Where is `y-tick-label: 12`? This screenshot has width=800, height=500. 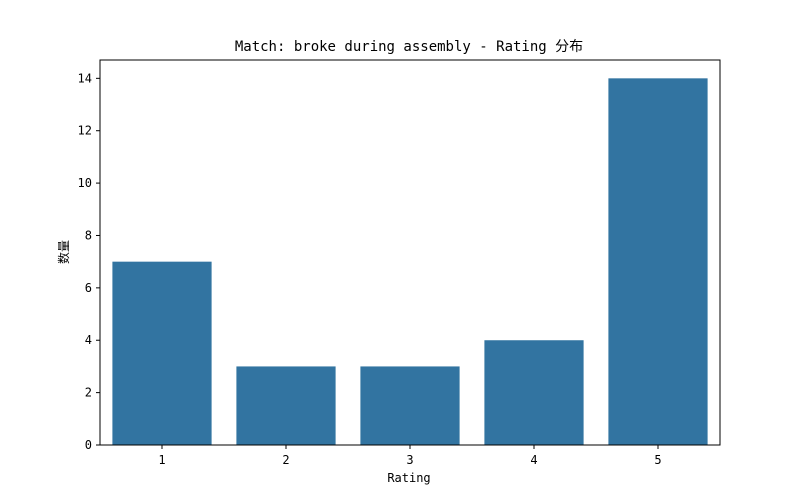
y-tick-label: 12 is located at coordinates (85, 131).